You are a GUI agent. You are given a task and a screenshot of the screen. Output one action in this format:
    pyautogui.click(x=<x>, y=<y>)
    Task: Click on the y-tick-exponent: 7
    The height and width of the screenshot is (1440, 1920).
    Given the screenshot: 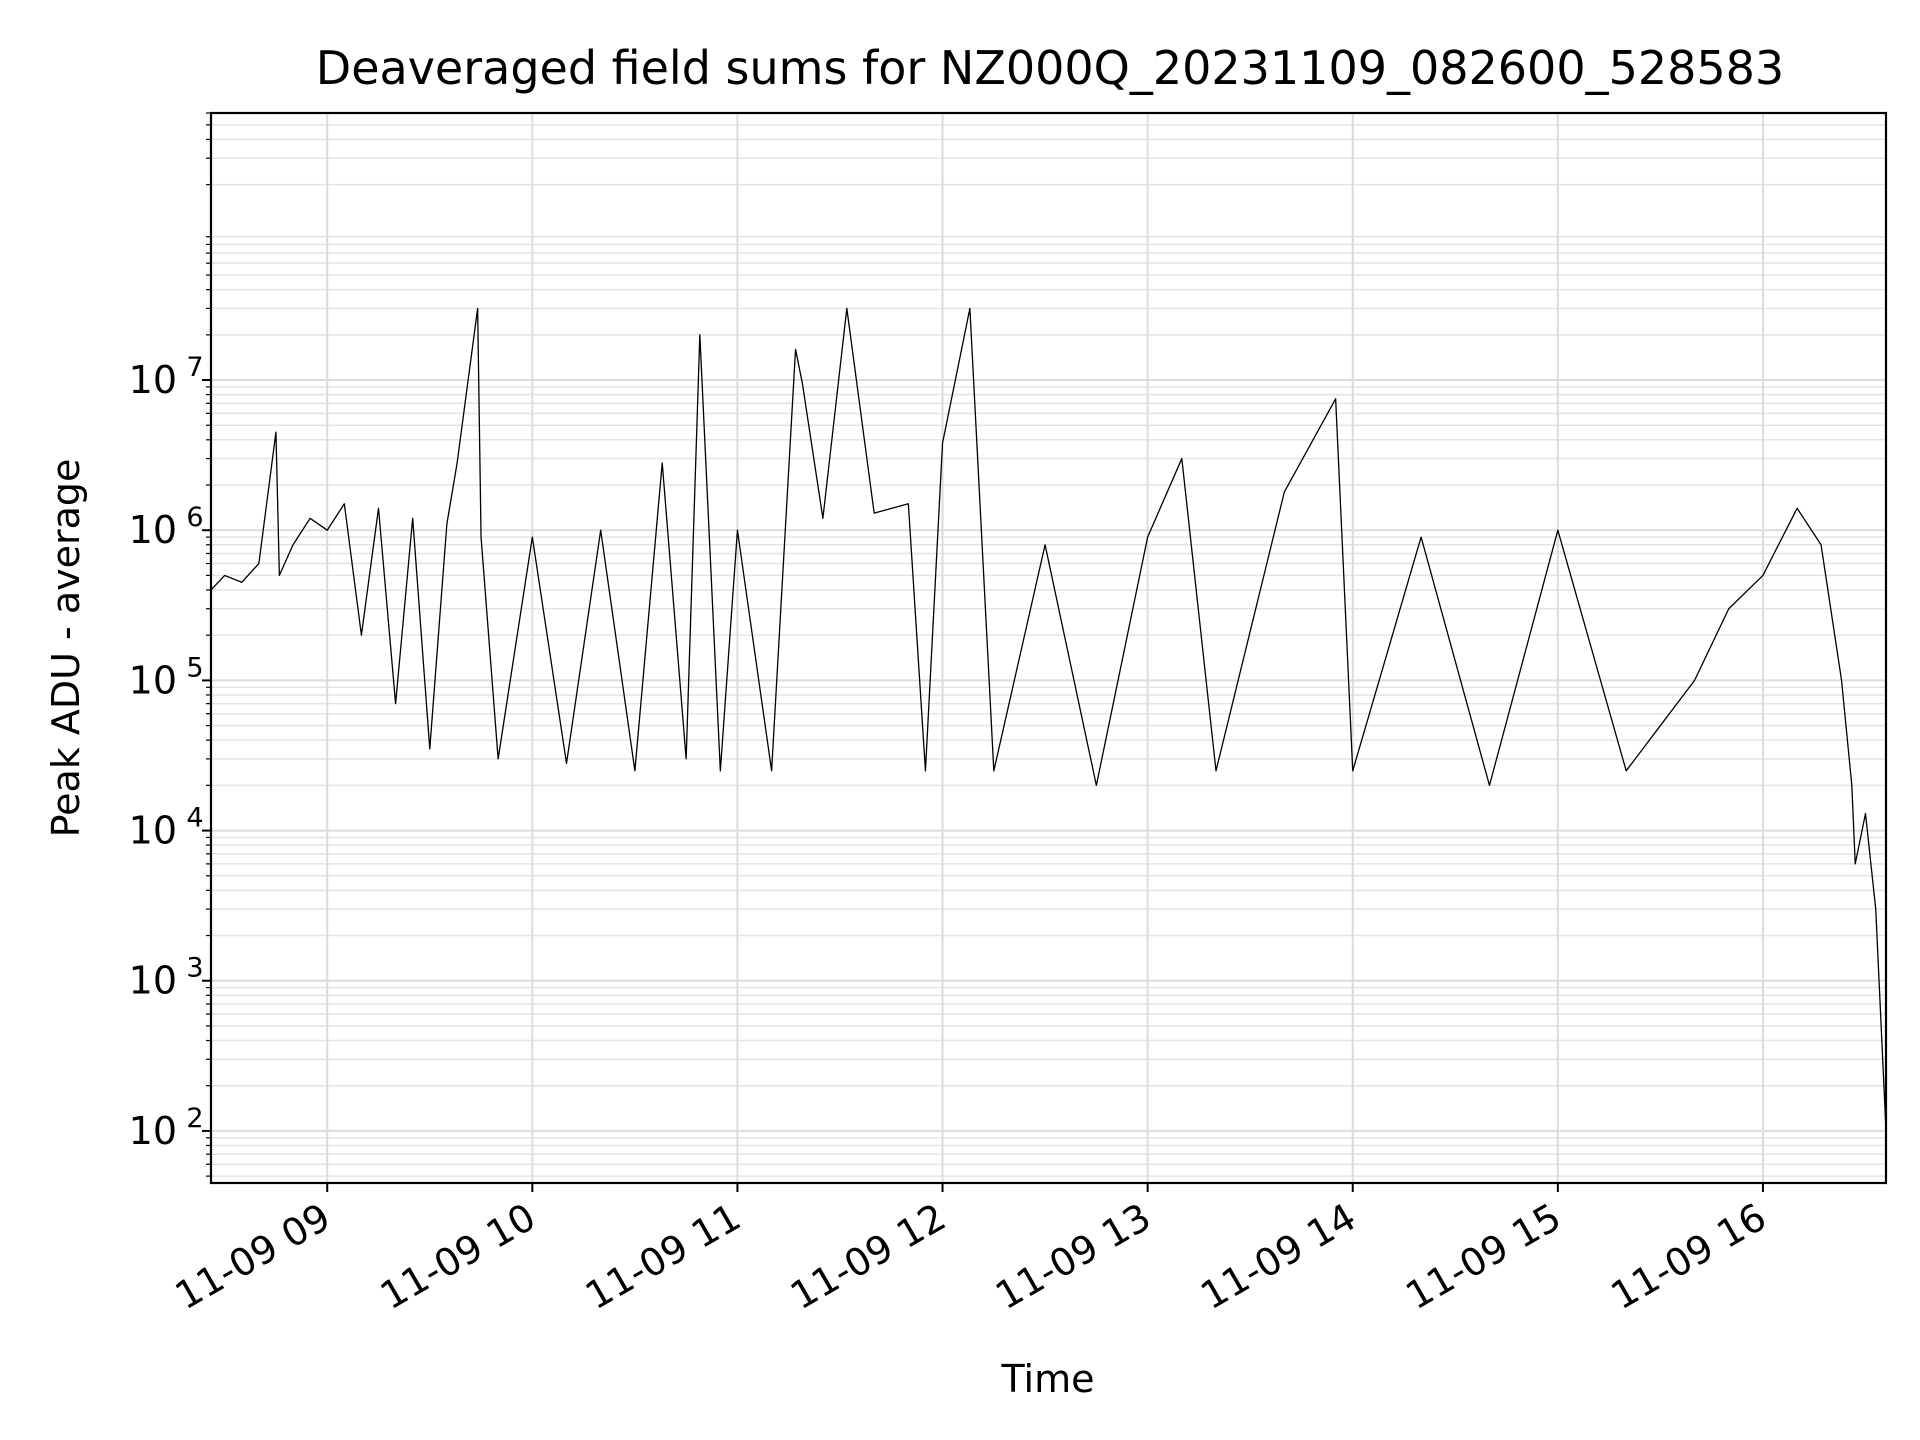 What is the action you would take?
    pyautogui.click(x=194, y=367)
    